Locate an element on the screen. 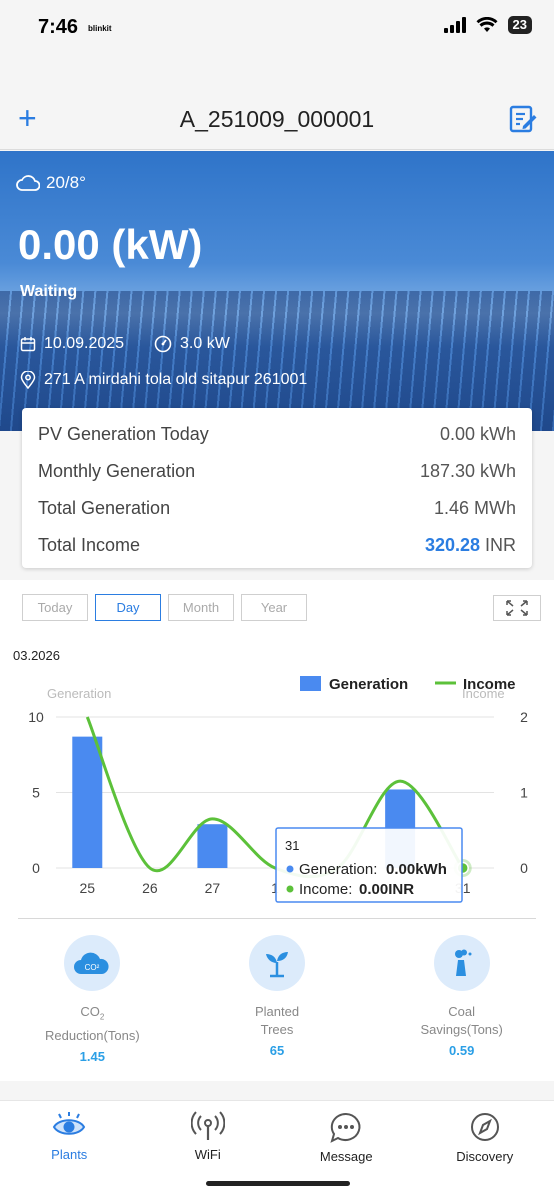 This screenshot has height=1200, width=554. edit-icon is located at coordinates (523, 119).